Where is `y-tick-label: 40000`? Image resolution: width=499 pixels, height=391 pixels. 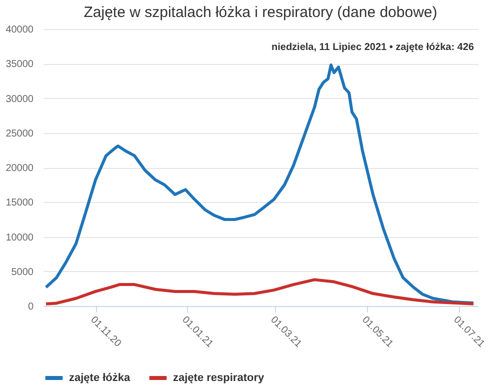
y-tick-label: 40000 is located at coordinates (20, 30).